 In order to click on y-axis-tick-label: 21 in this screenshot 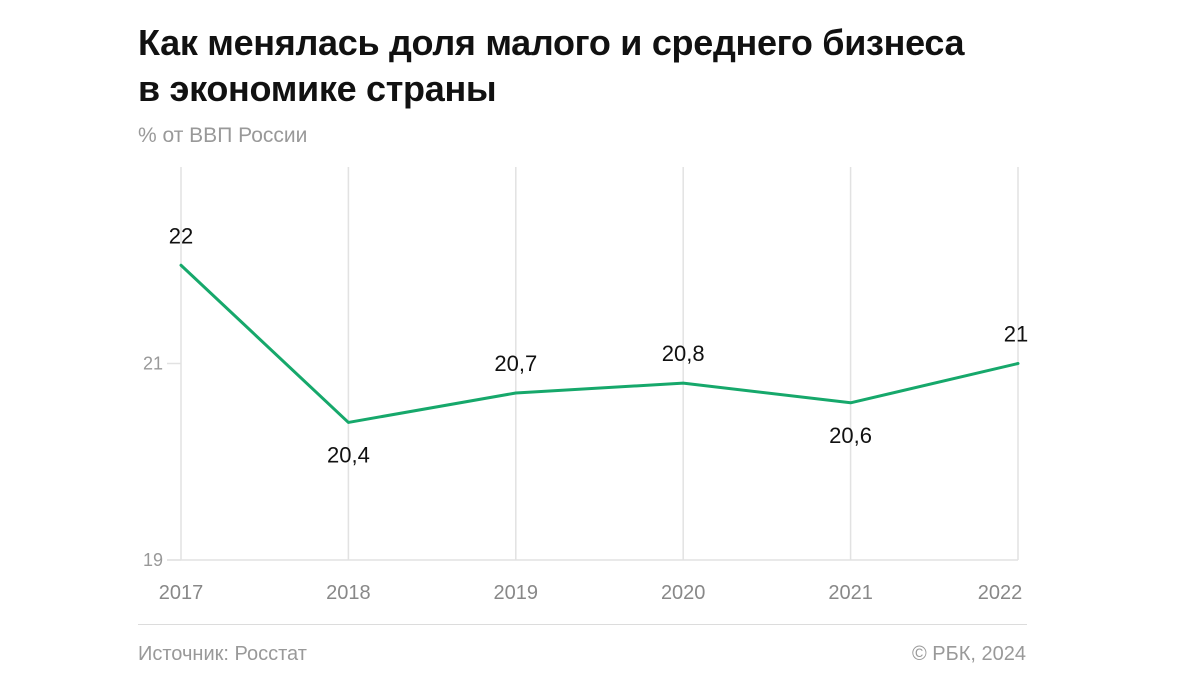, I will do `click(153, 364)`.